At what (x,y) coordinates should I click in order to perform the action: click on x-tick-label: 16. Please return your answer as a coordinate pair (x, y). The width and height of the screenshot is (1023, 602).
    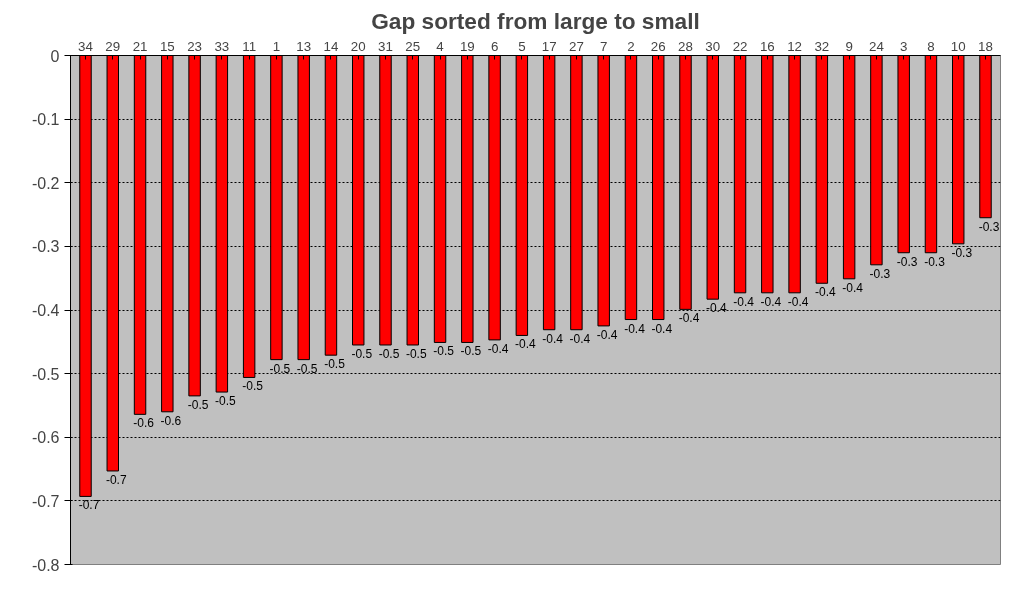
    Looking at the image, I should click on (767, 46).